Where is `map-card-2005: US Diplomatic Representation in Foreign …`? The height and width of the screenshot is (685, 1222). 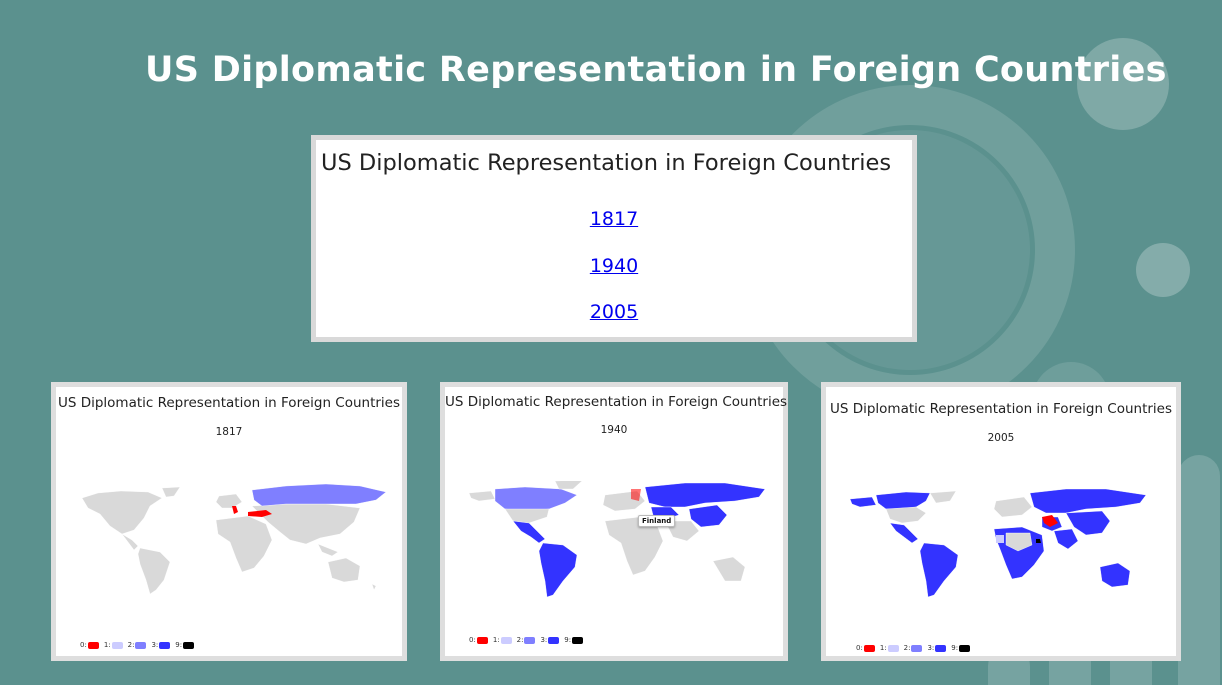 map-card-2005: US Diplomatic Representation in Foreign … is located at coordinates (1001, 521).